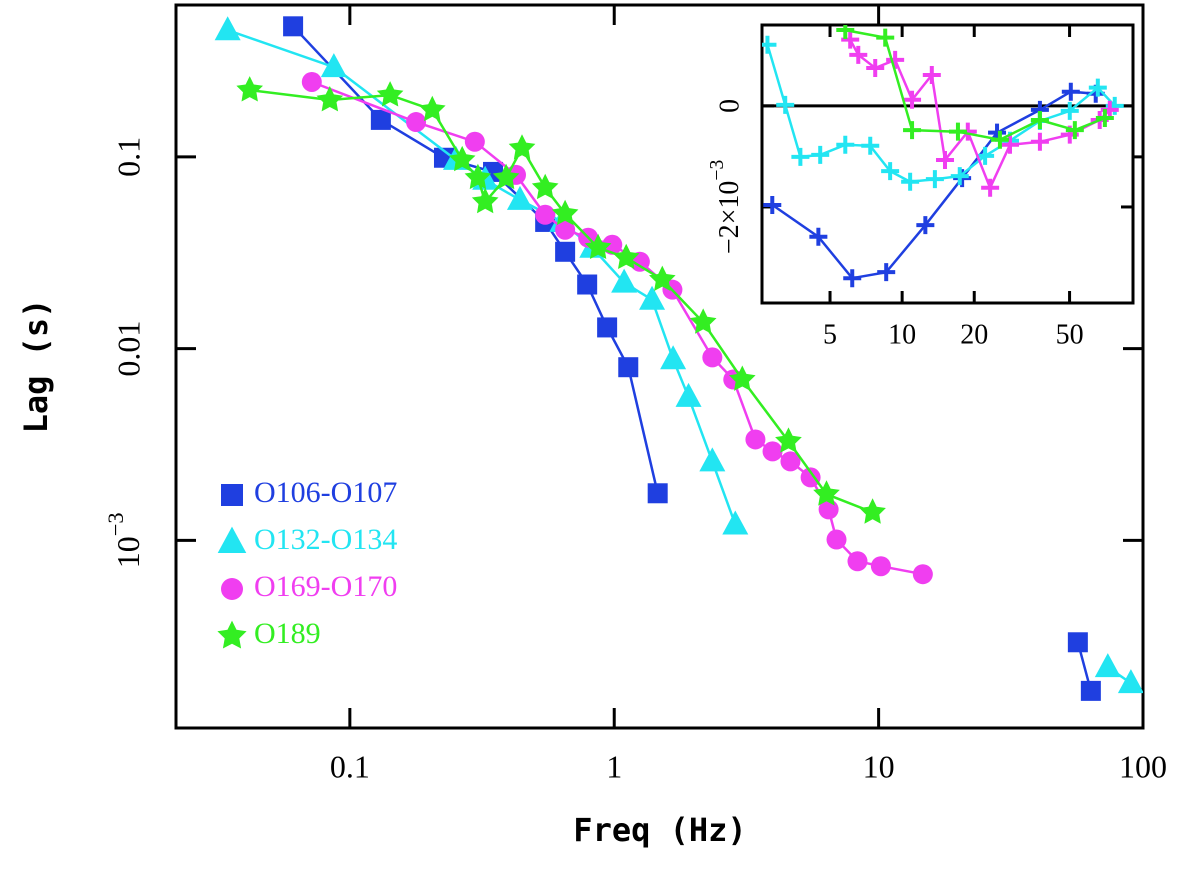  Describe the element at coordinates (974, 334) in the screenshot. I see `x-tick-label: 20` at that location.